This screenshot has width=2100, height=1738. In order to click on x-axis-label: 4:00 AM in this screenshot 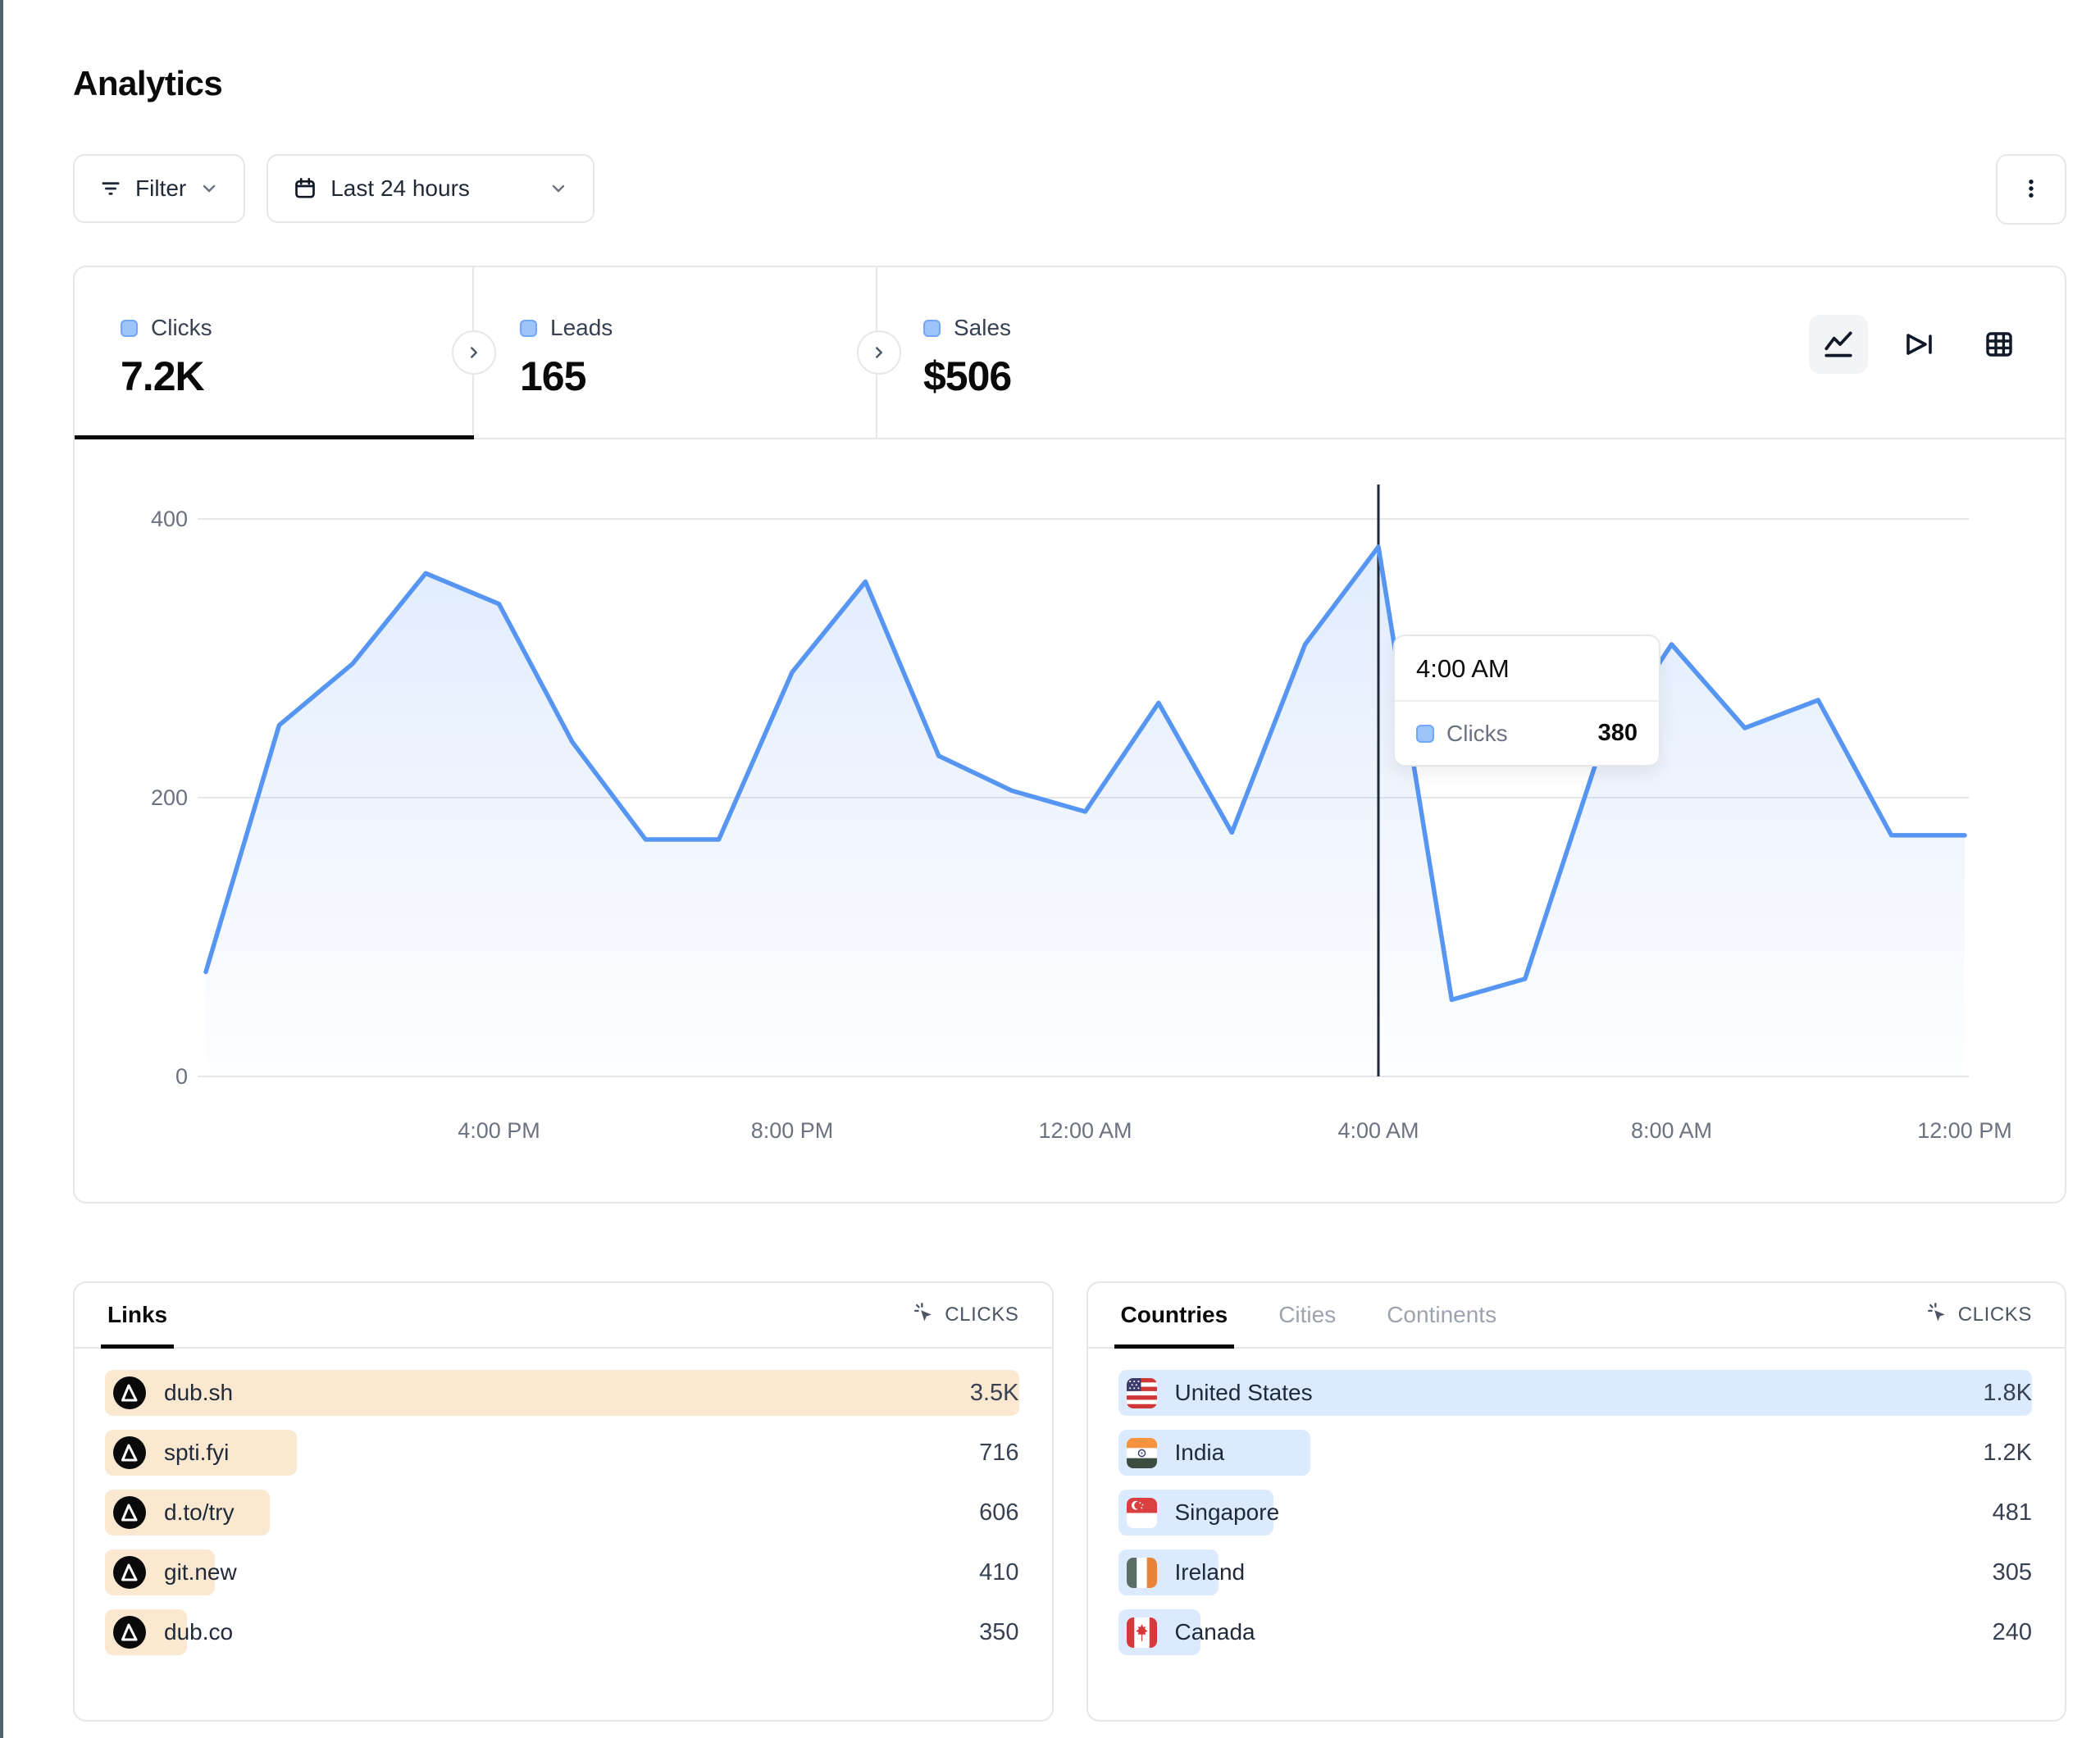, I will do `click(1378, 1130)`.